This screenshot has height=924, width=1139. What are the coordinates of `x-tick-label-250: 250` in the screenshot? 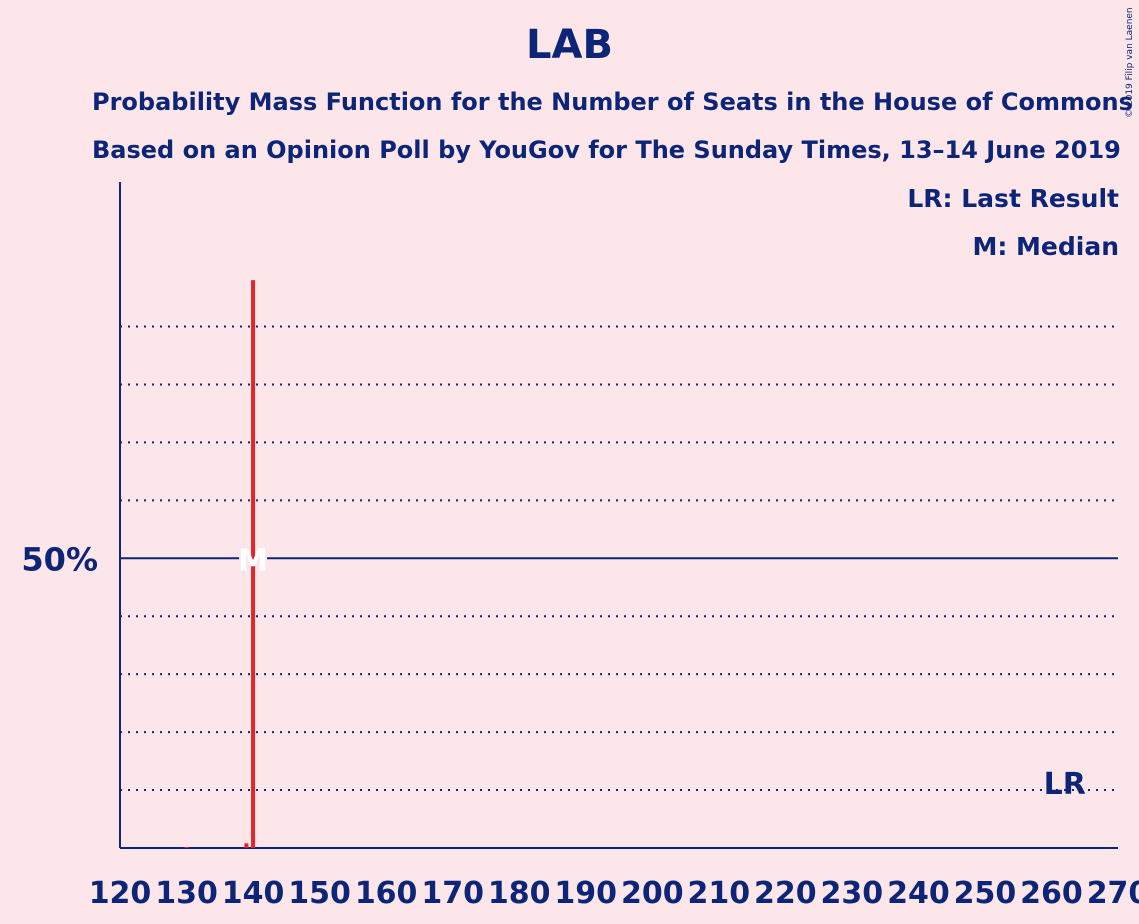 It's located at (985, 893).